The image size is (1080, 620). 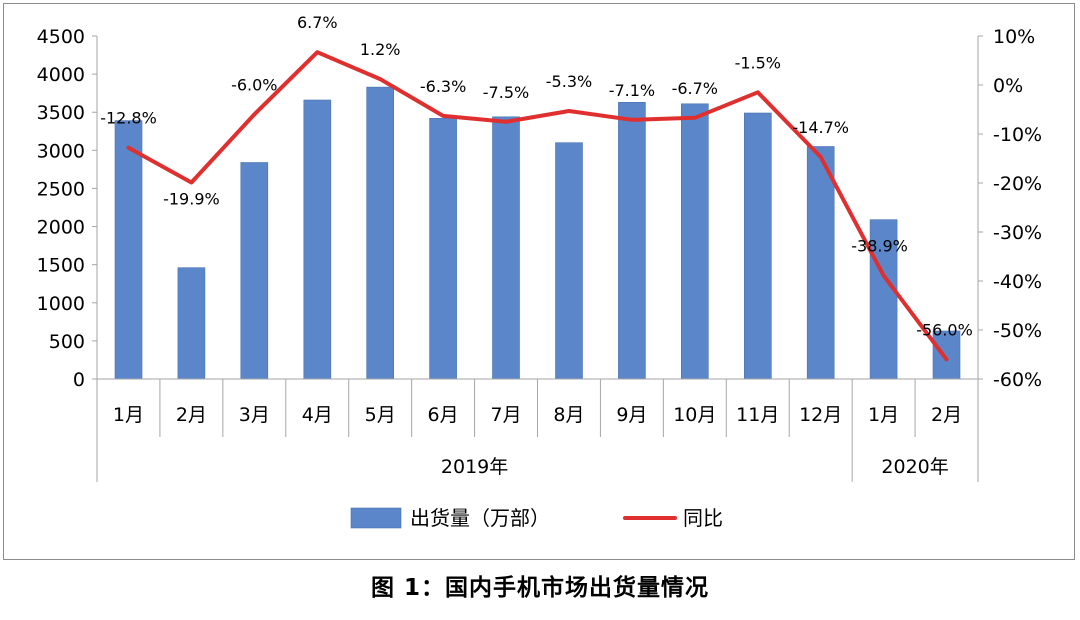 I want to click on x-tick-label: 8月, so click(x=568, y=415).